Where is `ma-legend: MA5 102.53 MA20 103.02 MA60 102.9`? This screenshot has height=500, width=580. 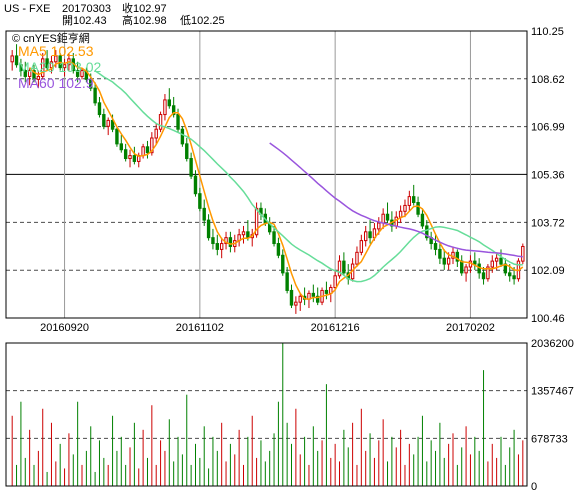 ma-legend: MA5 102.53 MA20 103.02 MA60 102.9 is located at coordinates (59, 67).